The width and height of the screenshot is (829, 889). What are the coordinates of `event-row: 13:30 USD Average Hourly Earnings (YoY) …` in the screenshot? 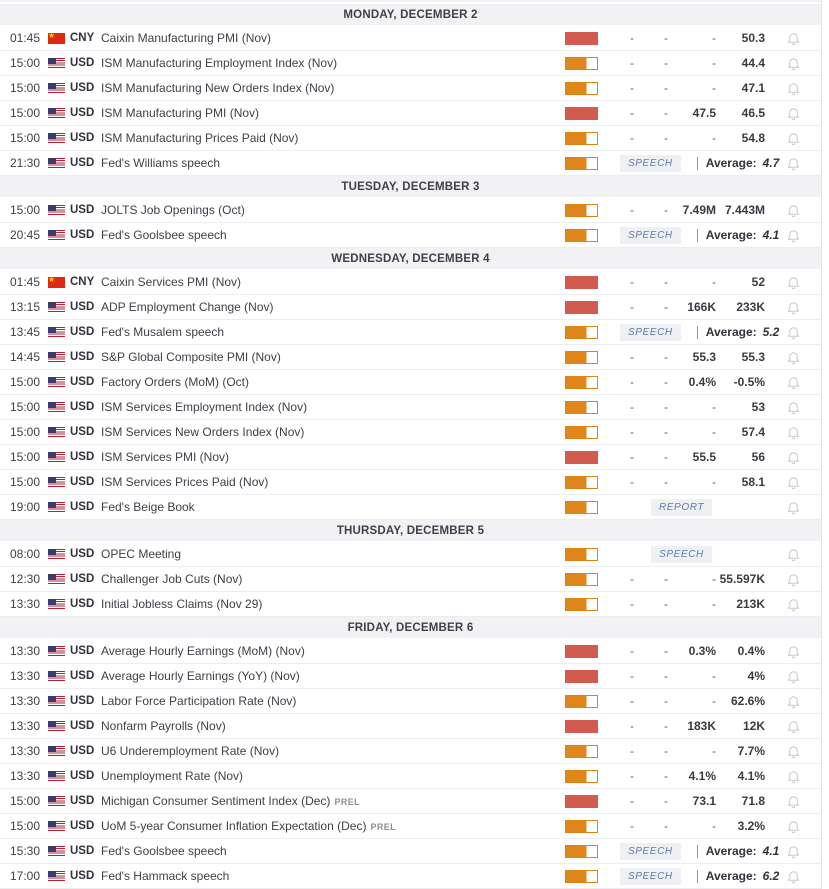 It's located at (410, 676).